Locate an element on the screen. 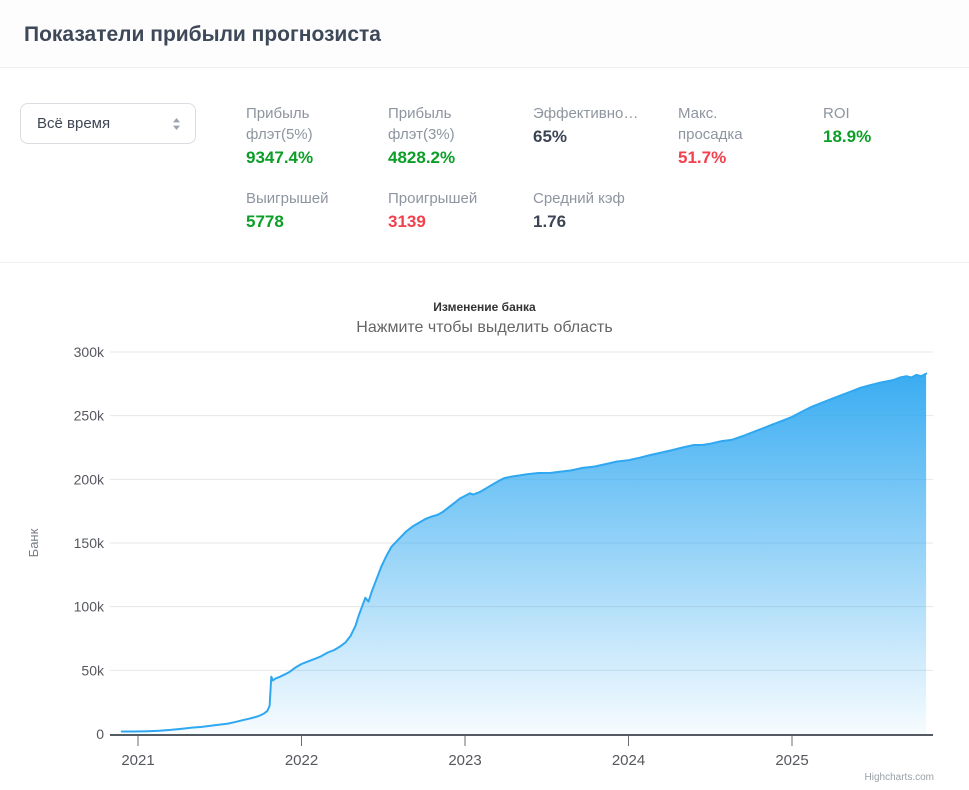 The width and height of the screenshot is (969, 790). y-axis-tick-label: 100k is located at coordinates (89, 607).